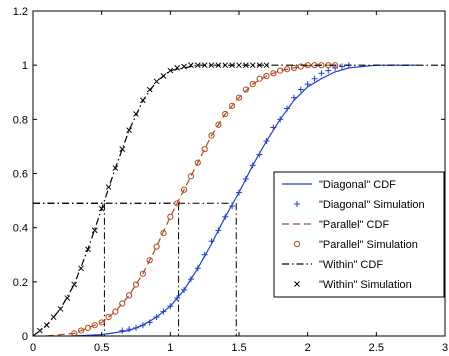  Describe the element at coordinates (225, 65) in the screenshot. I see `data-point-5-27-b` at that location.